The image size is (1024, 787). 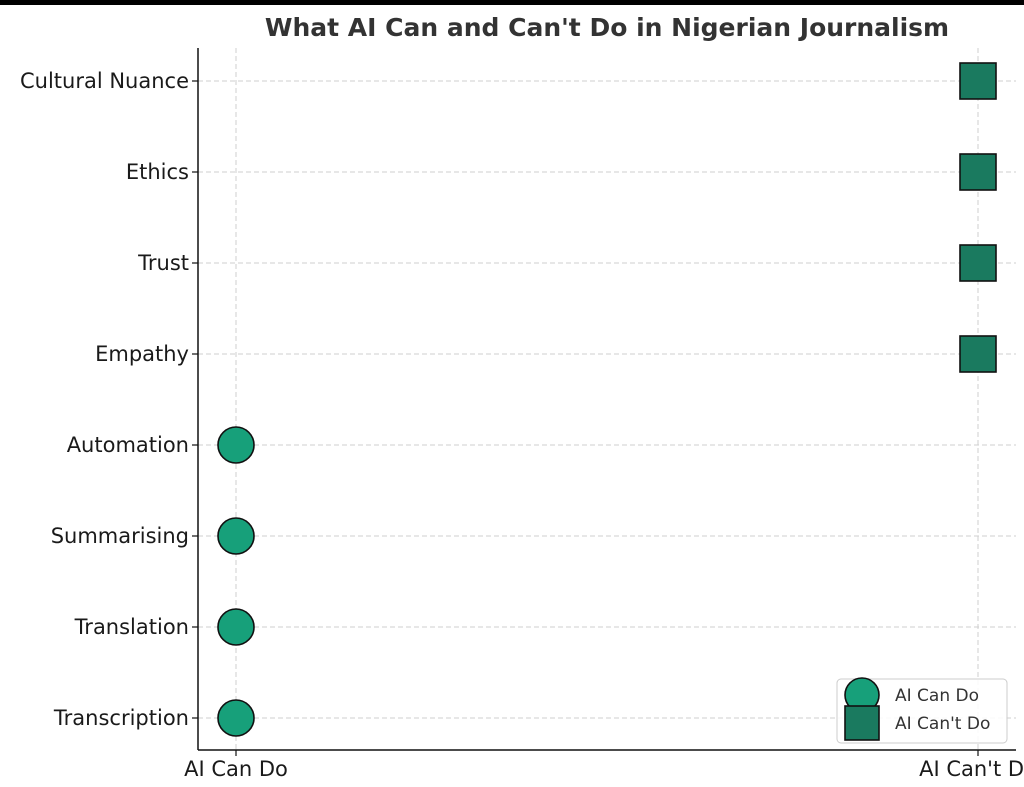 I want to click on legend-marker-square, so click(x=862, y=723).